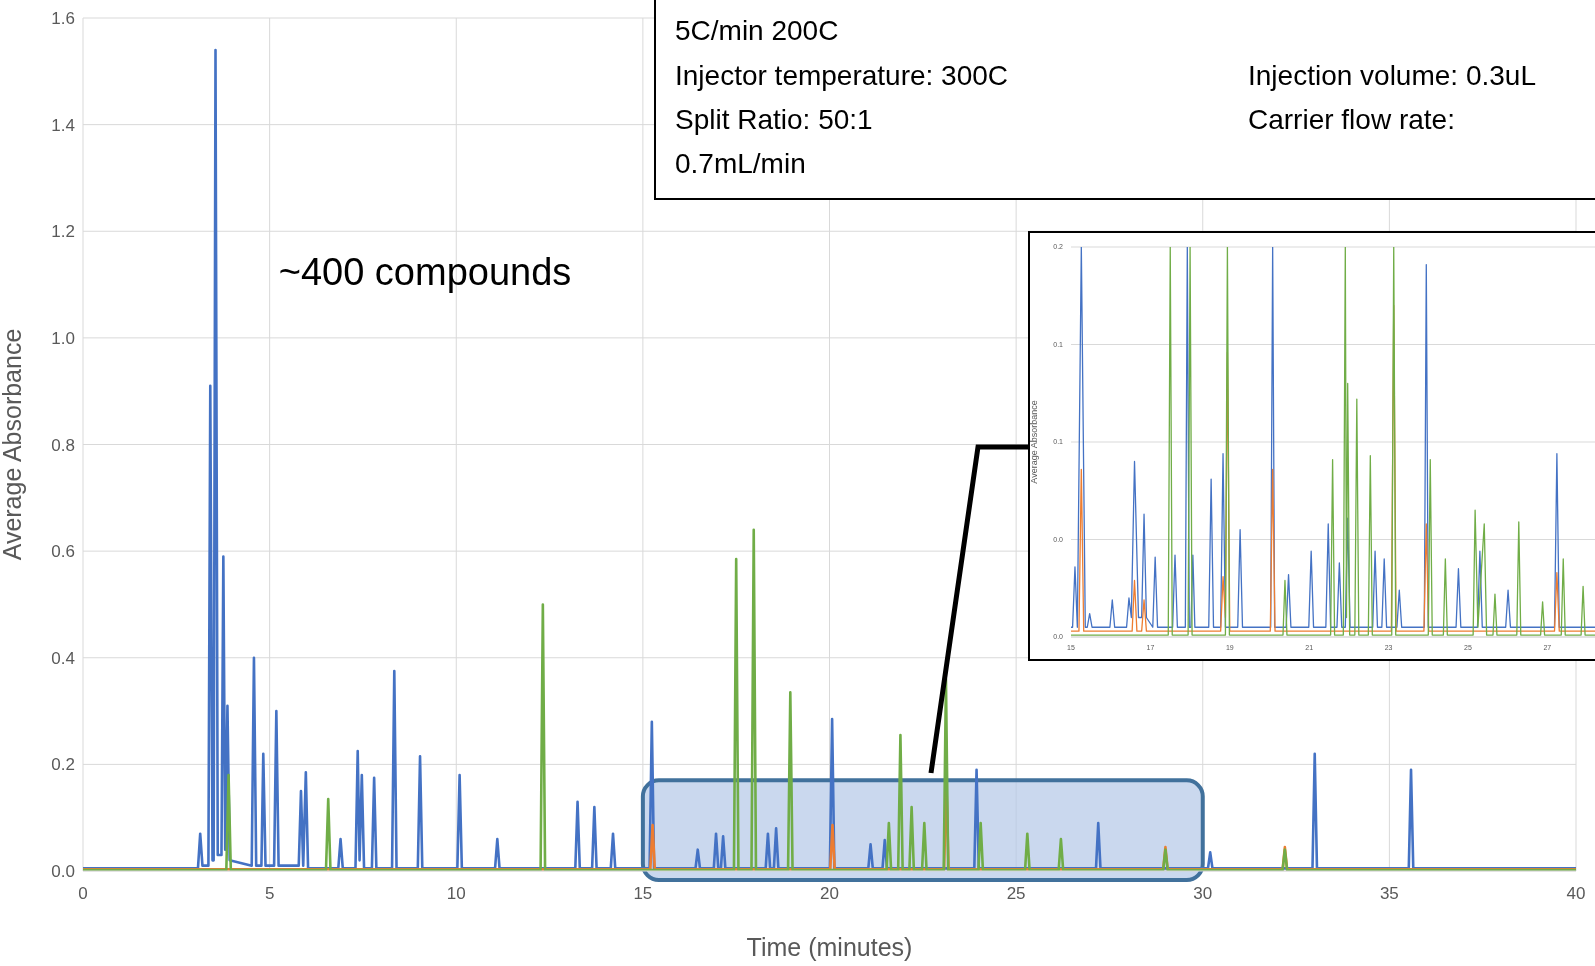 This screenshot has height=966, width=1595. What do you see at coordinates (829, 894) in the screenshot?
I see `x-tick-label: 20` at bounding box center [829, 894].